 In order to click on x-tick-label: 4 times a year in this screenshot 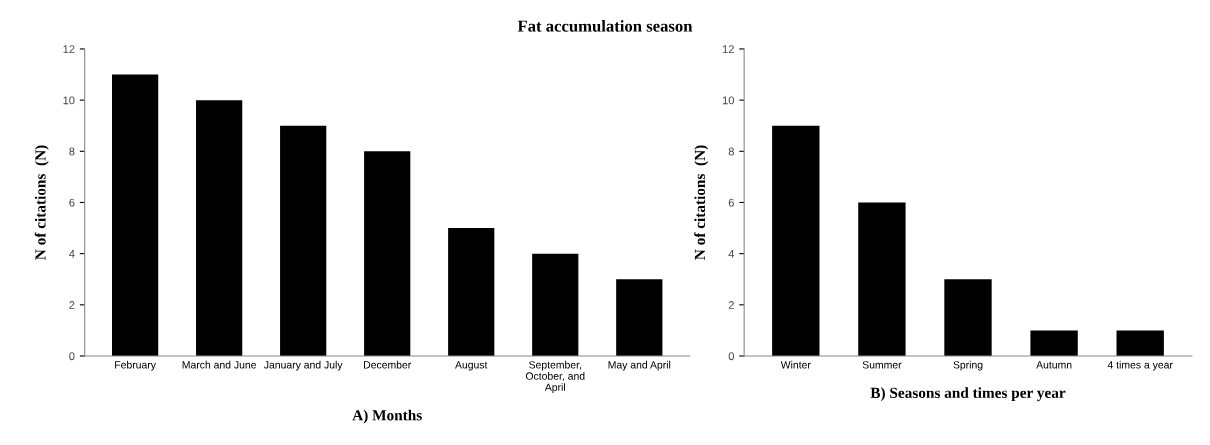, I will do `click(1140, 365)`.